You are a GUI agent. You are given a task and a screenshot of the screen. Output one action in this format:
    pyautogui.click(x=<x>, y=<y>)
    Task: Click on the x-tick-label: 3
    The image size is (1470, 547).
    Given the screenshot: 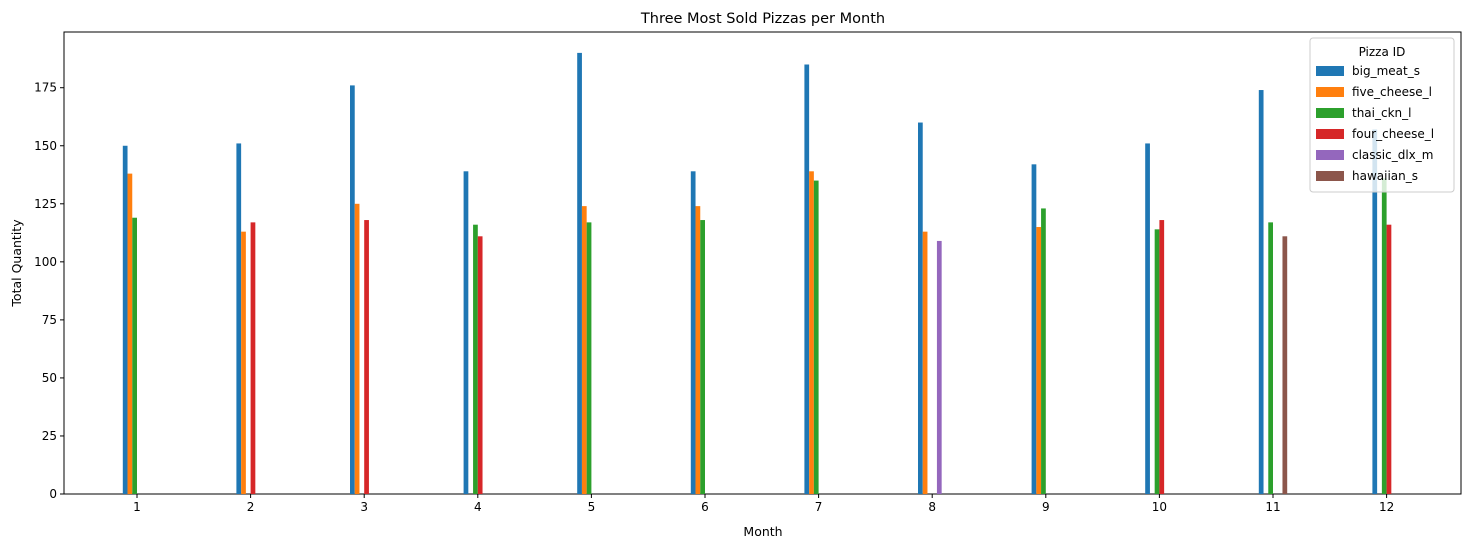 What is the action you would take?
    pyautogui.click(x=364, y=507)
    